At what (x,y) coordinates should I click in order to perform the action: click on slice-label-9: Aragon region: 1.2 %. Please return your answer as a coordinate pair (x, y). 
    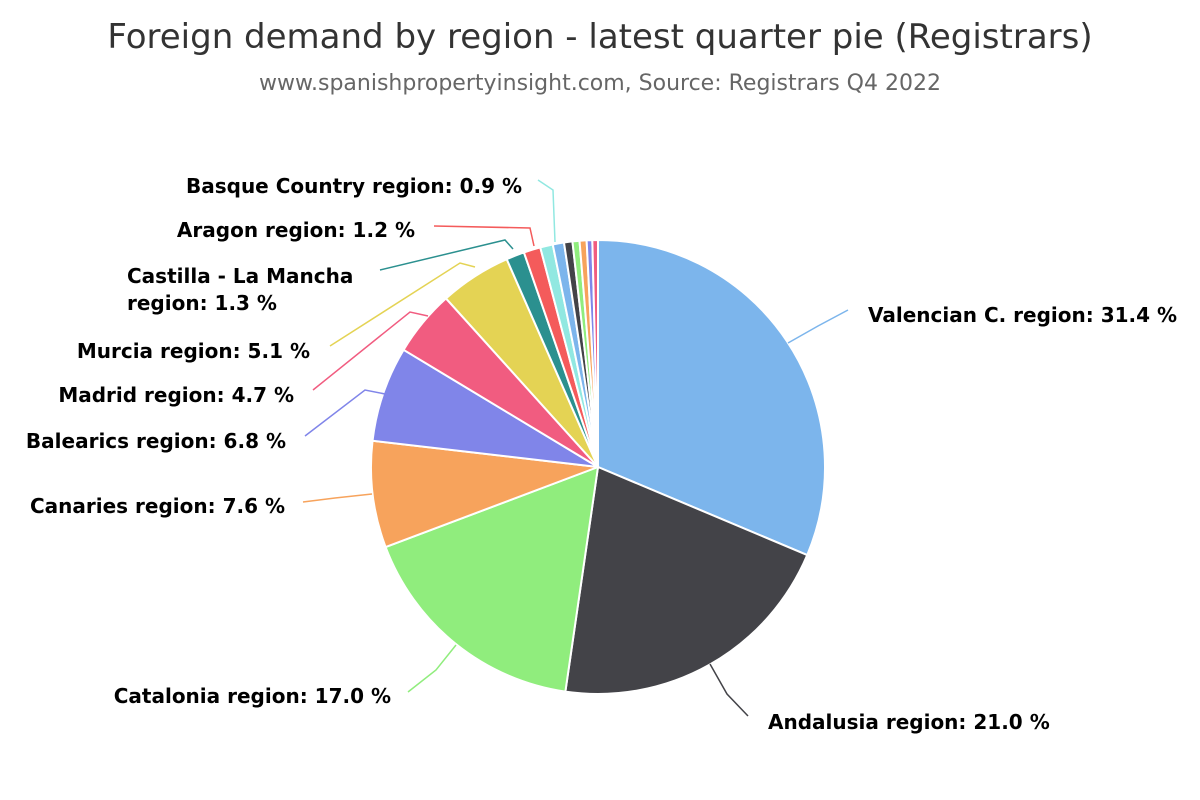
    Looking at the image, I should click on (296, 230).